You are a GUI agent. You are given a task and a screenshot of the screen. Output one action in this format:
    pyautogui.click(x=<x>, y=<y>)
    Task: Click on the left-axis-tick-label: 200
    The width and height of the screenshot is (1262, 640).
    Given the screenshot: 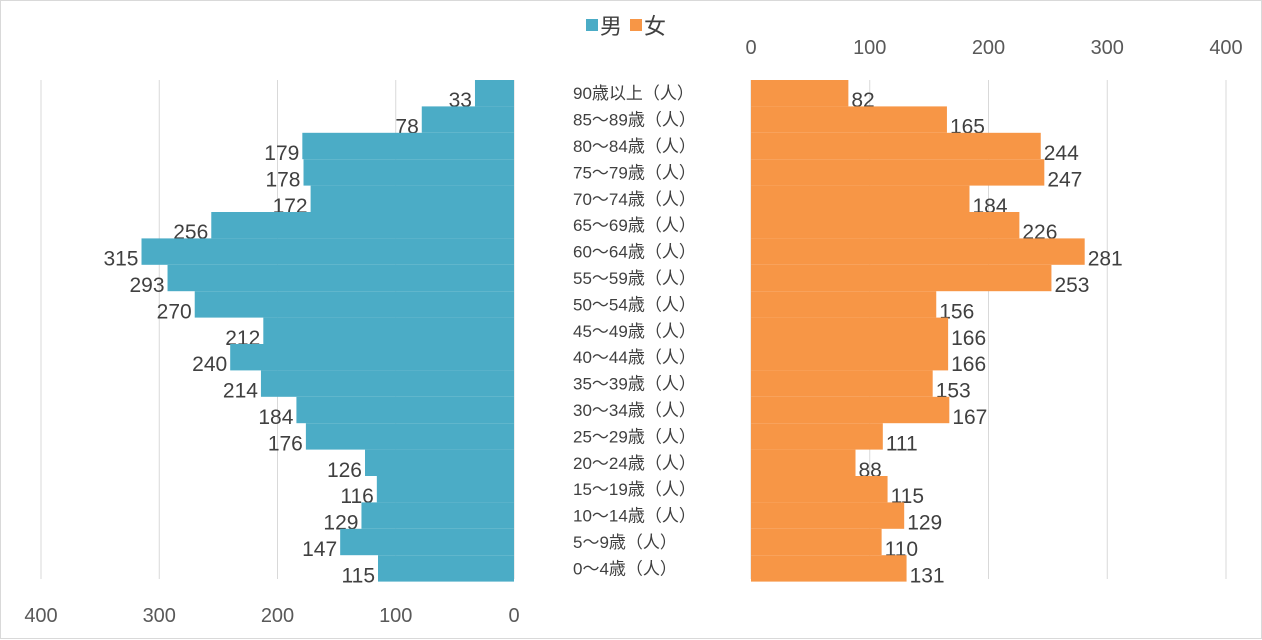 What is the action you would take?
    pyautogui.click(x=277, y=616)
    